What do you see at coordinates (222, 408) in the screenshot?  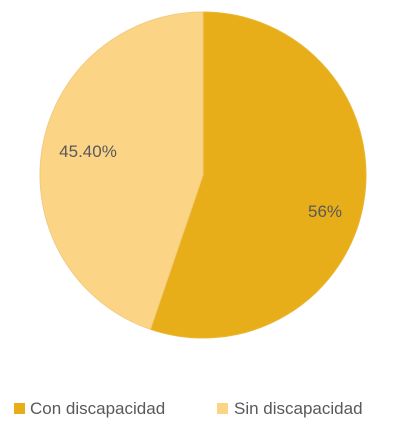 I see `legend-swatch-sin-discapacidad` at bounding box center [222, 408].